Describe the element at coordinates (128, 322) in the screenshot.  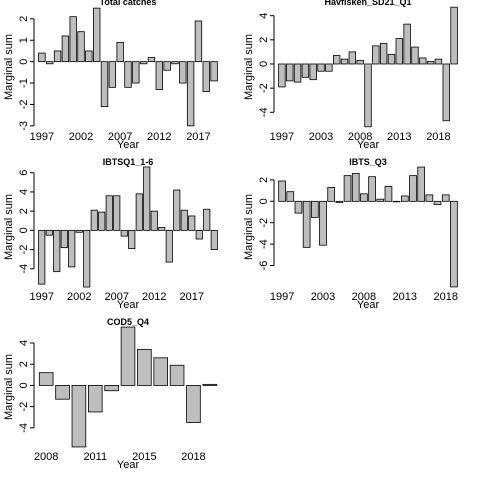
I see `chart-title: COD5_Q4` at that location.